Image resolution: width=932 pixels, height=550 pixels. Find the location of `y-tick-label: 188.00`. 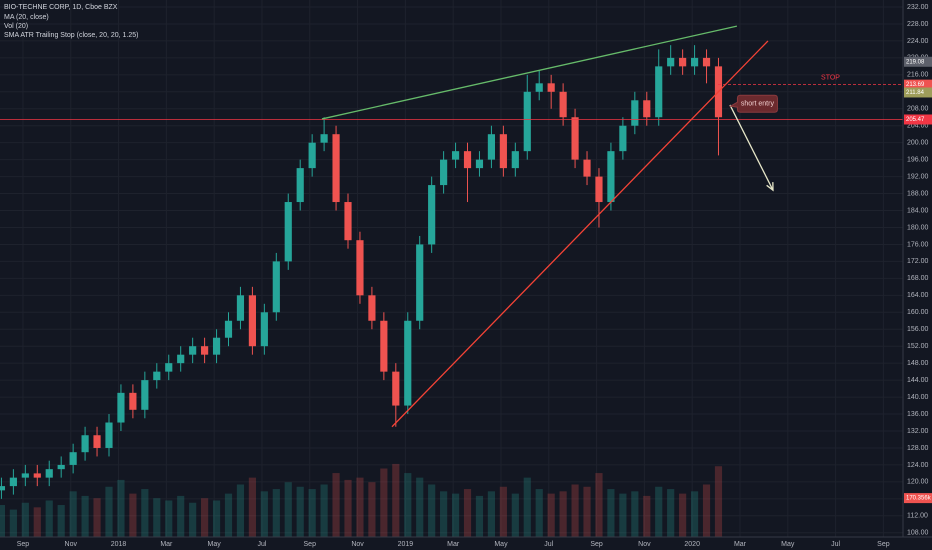

y-tick-label: 188.00 is located at coordinates (918, 193).